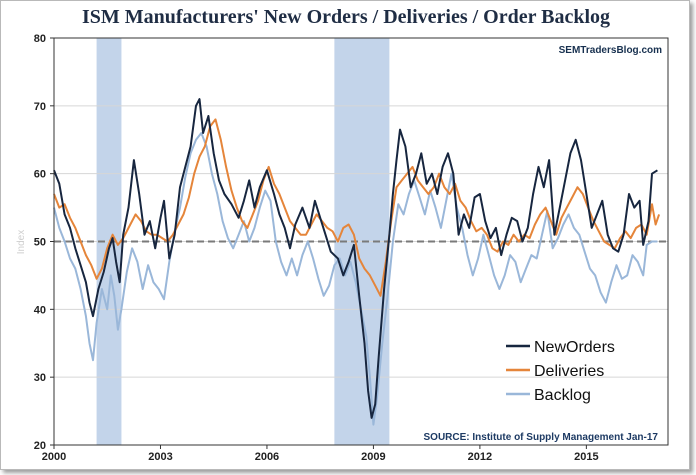 Image resolution: width=696 pixels, height=475 pixels. What do you see at coordinates (40, 378) in the screenshot?
I see `y-tick-label-30: 30` at bounding box center [40, 378].